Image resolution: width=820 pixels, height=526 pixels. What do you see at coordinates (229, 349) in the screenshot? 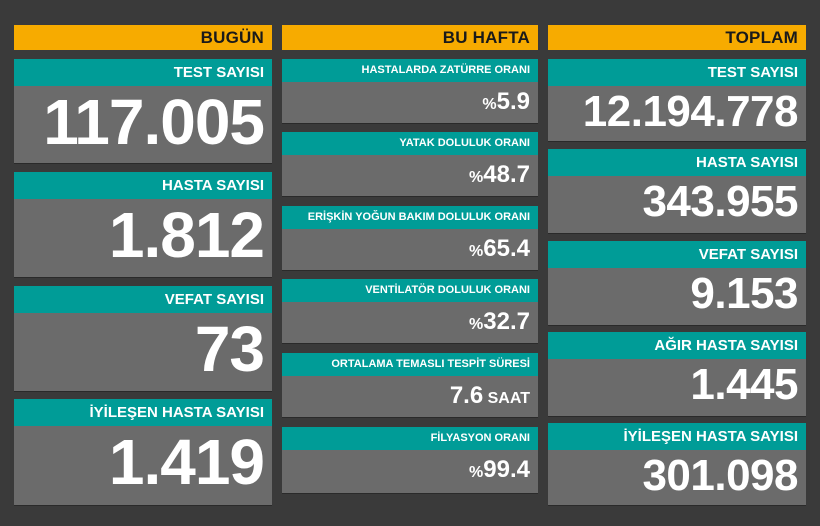
I see `today-deaths-value: 73` at bounding box center [229, 349].